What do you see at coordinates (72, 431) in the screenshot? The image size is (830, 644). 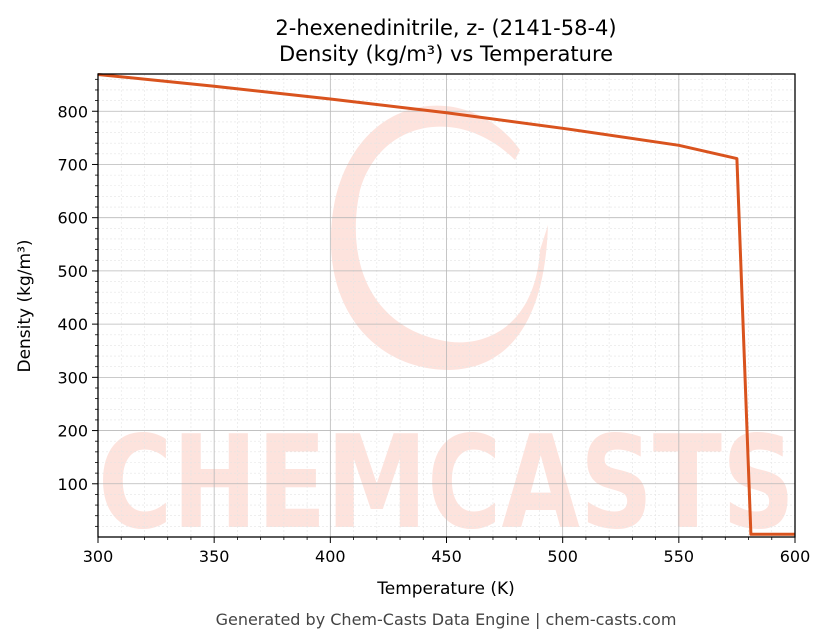 I see `y-tick-label: 200` at bounding box center [72, 431].